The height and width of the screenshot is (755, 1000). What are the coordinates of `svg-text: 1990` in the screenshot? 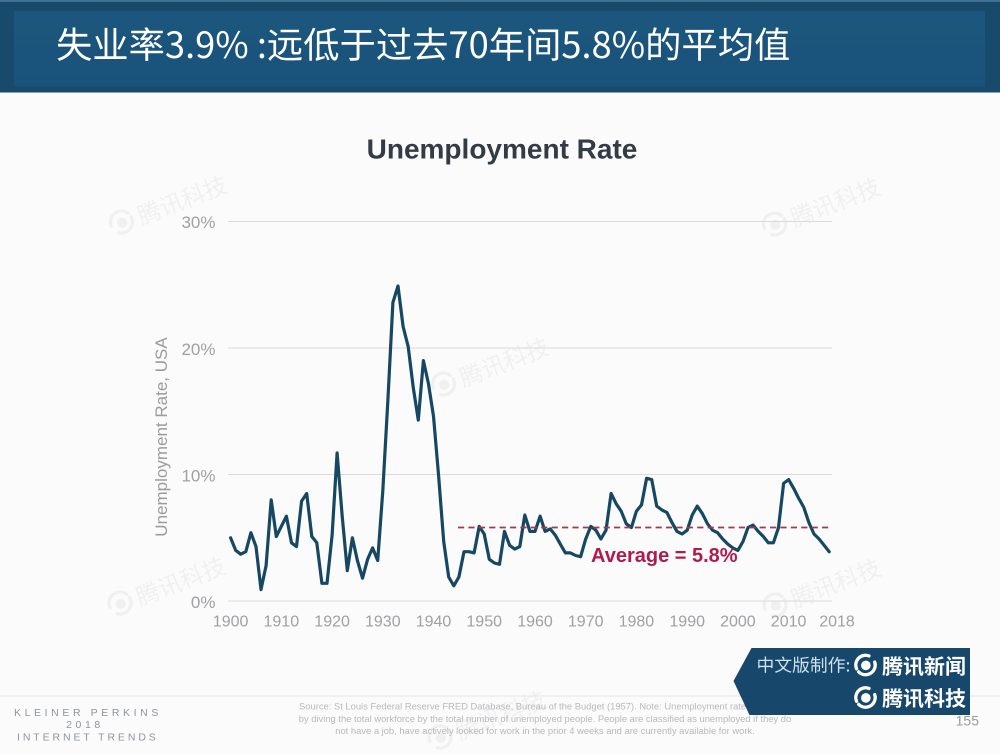 It's located at (687, 622).